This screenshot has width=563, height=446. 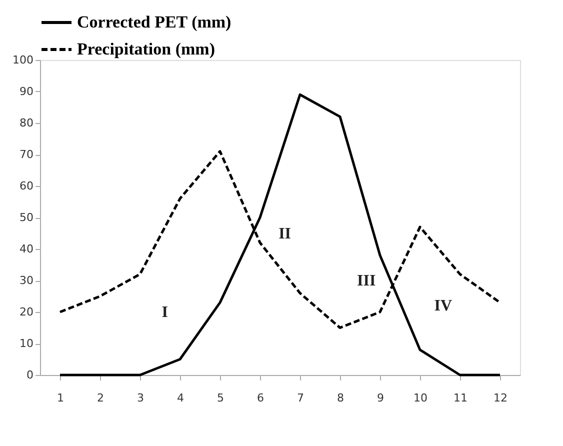 What do you see at coordinates (154, 22) in the screenshot?
I see `legend-label: Corrected PET (mm)` at bounding box center [154, 22].